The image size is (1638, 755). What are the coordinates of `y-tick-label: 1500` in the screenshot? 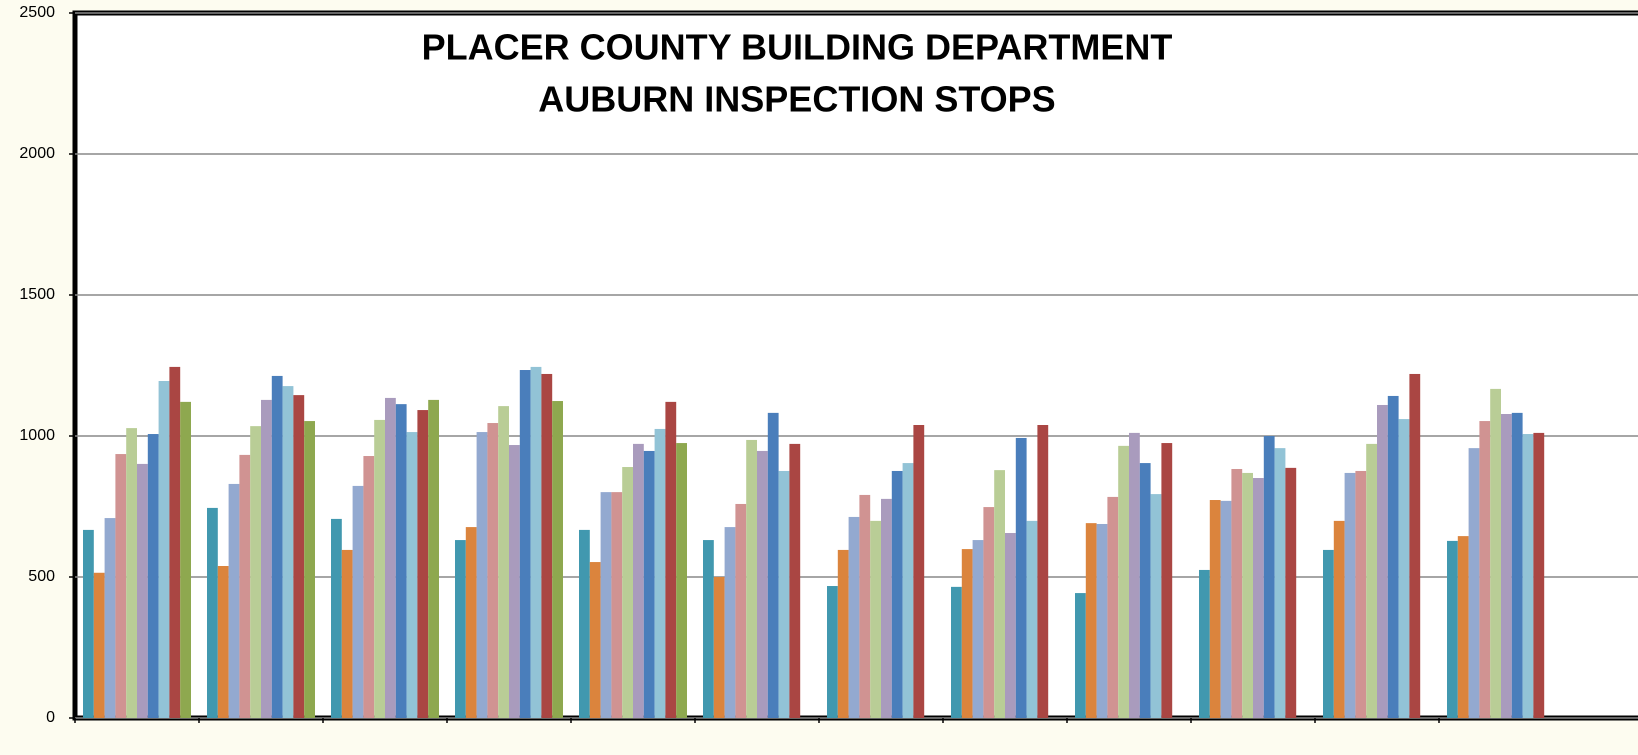 It's located at (37, 294).